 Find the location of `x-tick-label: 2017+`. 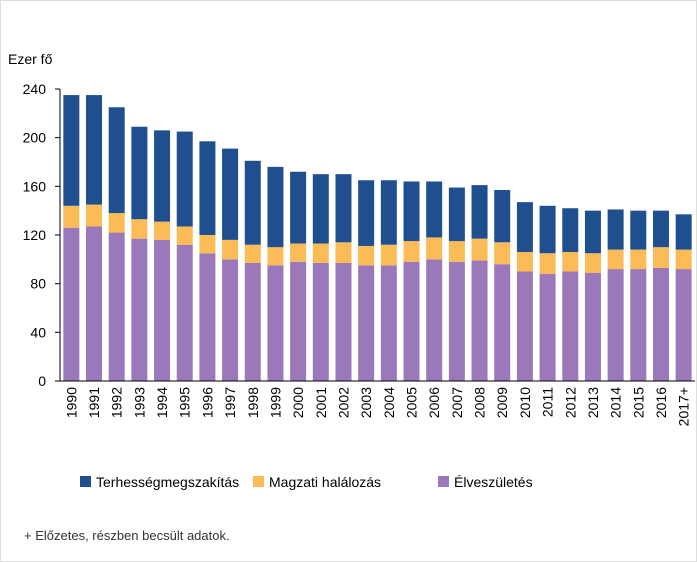

x-tick-label: 2017+ is located at coordinates (684, 406).